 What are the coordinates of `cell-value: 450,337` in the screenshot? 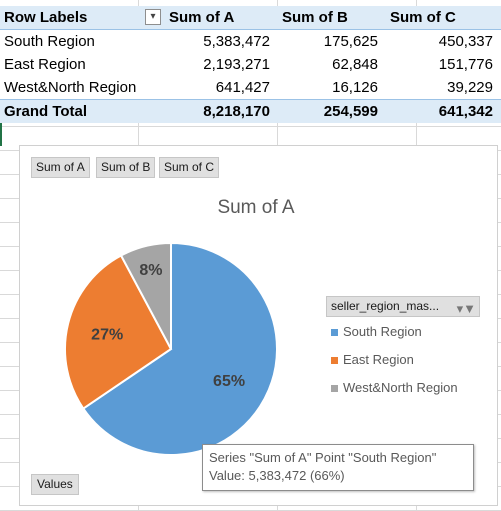 It's located at (465, 41).